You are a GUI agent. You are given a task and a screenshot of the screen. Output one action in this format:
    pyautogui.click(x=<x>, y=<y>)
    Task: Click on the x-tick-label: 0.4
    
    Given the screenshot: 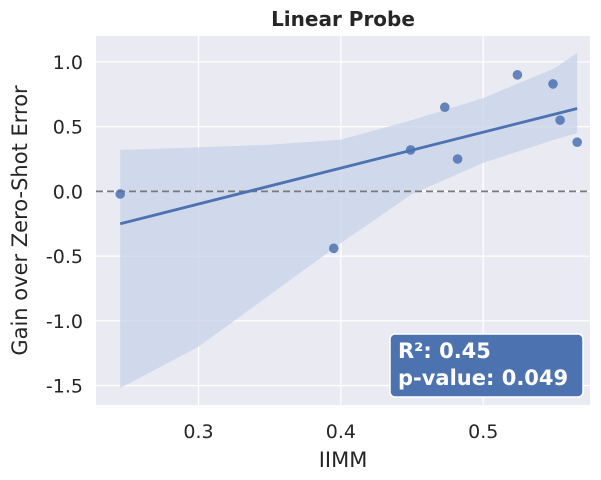 What is the action you would take?
    pyautogui.click(x=341, y=432)
    